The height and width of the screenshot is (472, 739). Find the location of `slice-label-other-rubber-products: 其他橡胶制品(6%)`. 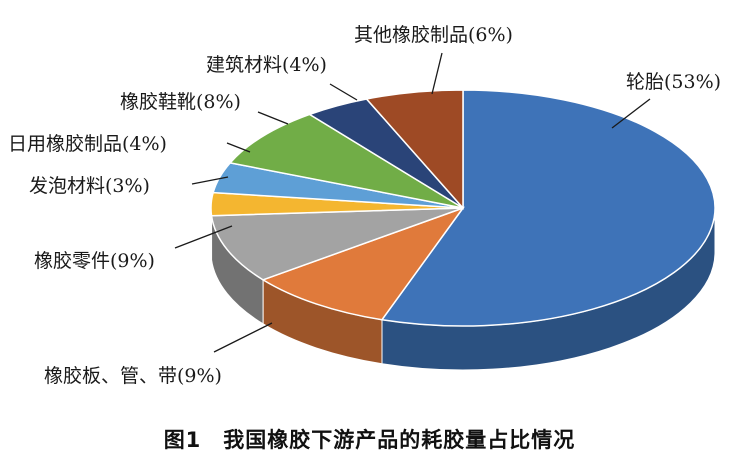

slice-label-other-rubber-products: 其他橡胶制品(6%) is located at coordinates (433, 35).